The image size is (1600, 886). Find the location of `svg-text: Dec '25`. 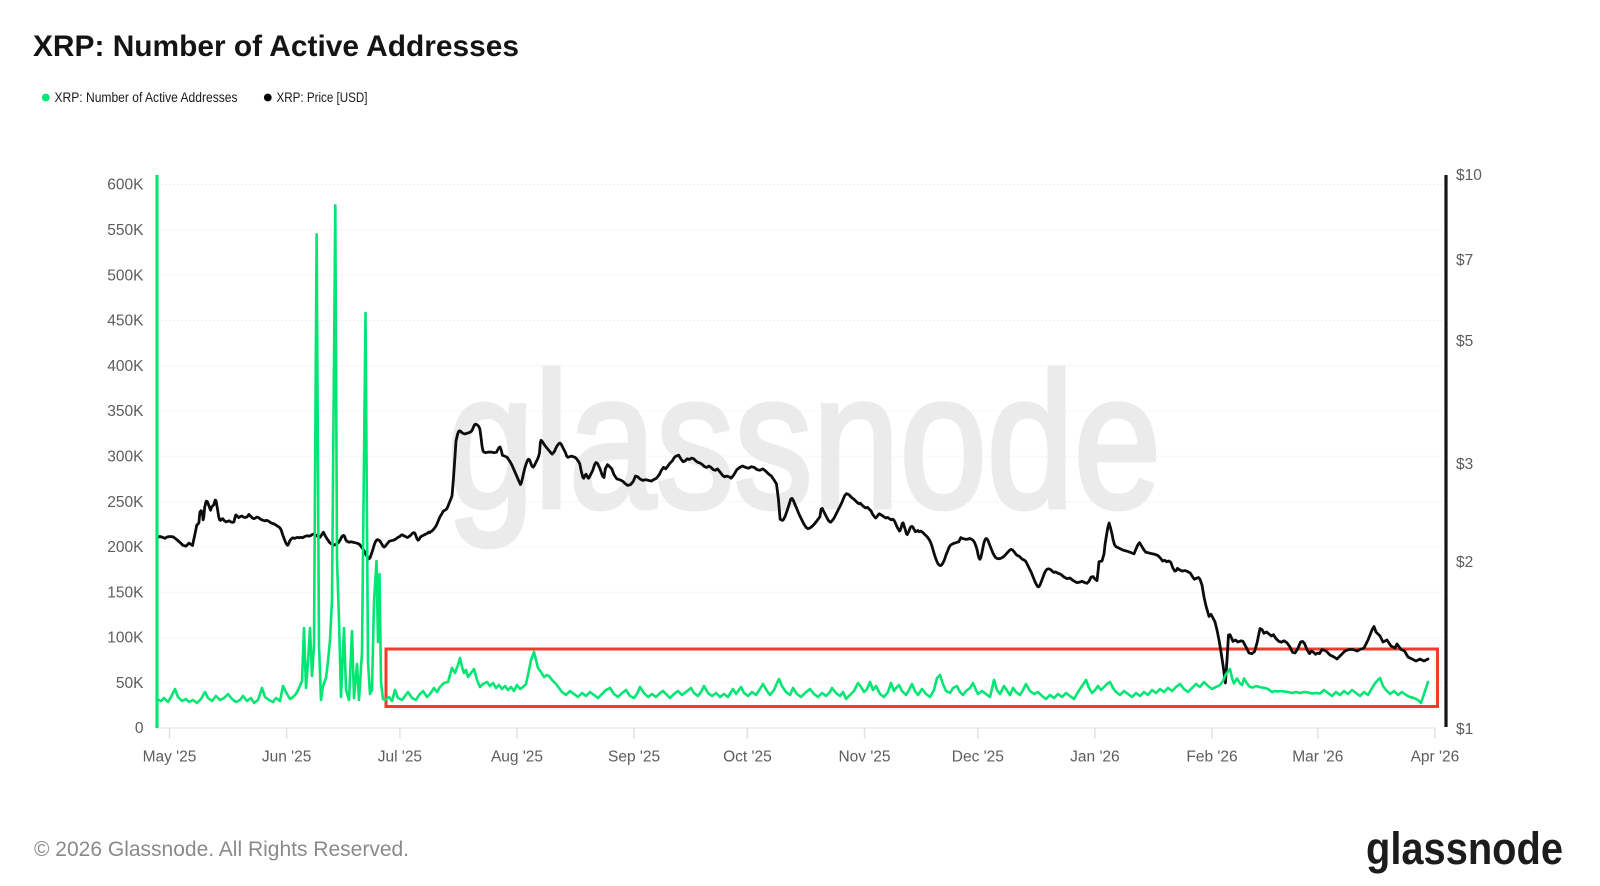

svg-text: Dec '25 is located at coordinates (978, 757).